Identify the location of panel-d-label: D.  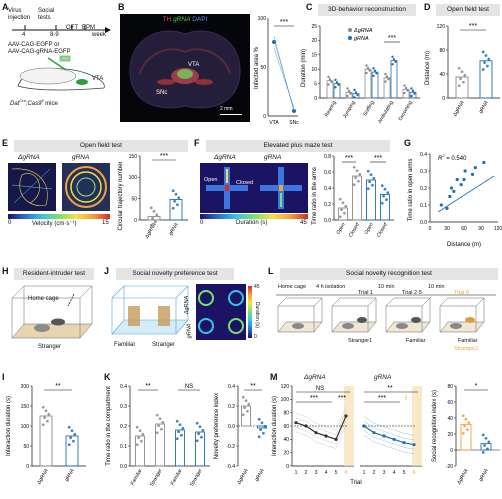
(427, 7).